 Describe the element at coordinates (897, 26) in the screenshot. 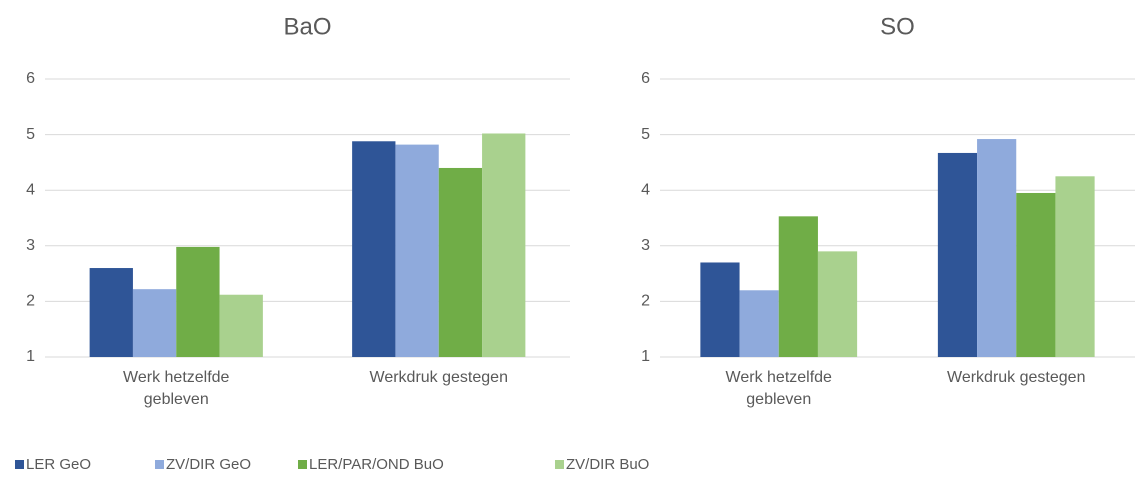

I see `chart-title: SO` at that location.